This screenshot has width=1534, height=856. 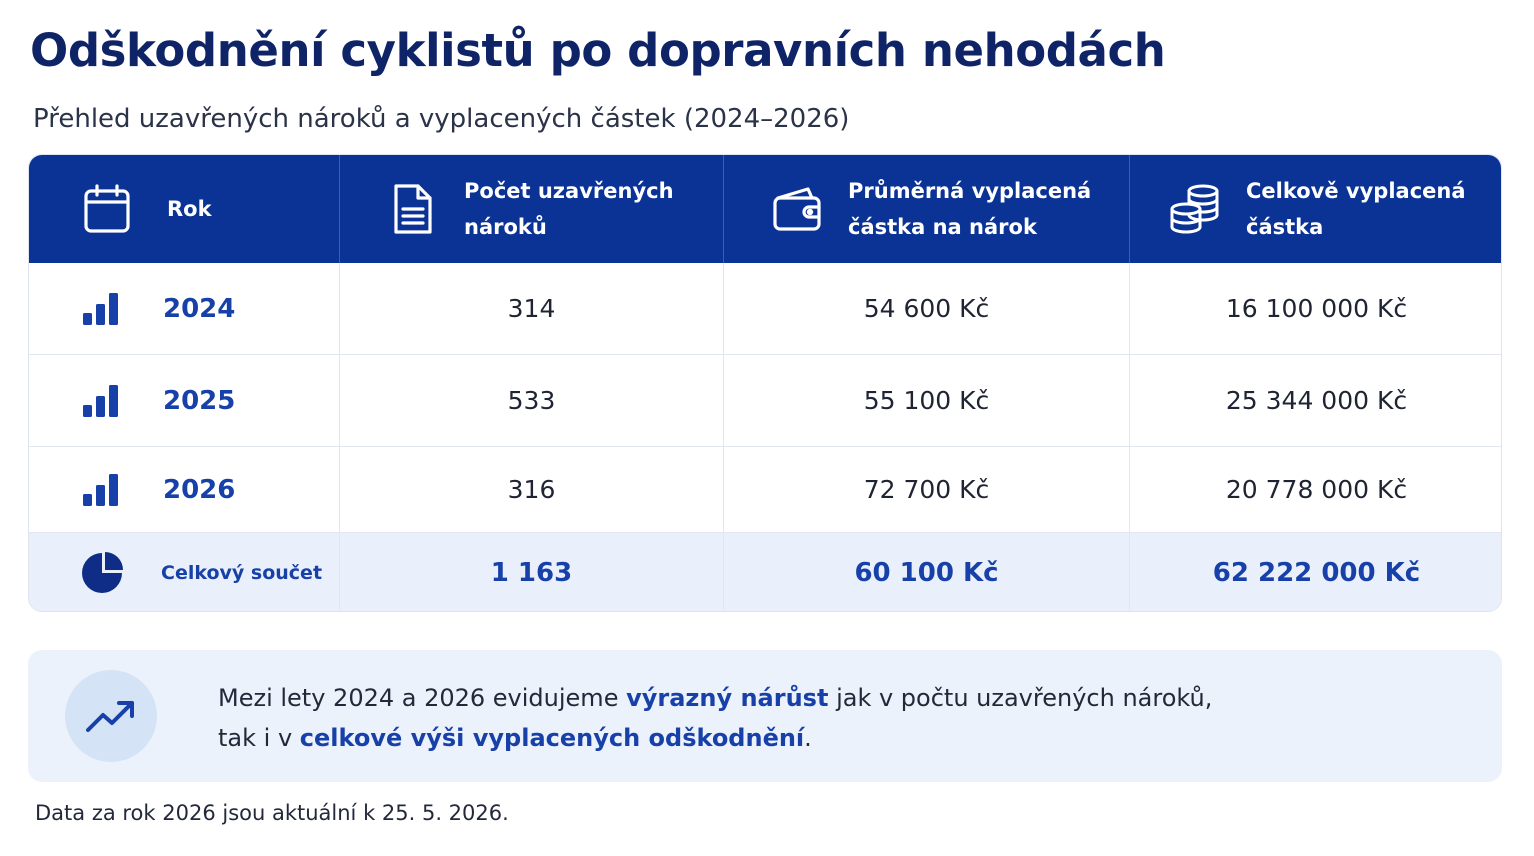 What do you see at coordinates (1315, 309) in the screenshot?
I see `total-value: 16 100 000 Kč` at bounding box center [1315, 309].